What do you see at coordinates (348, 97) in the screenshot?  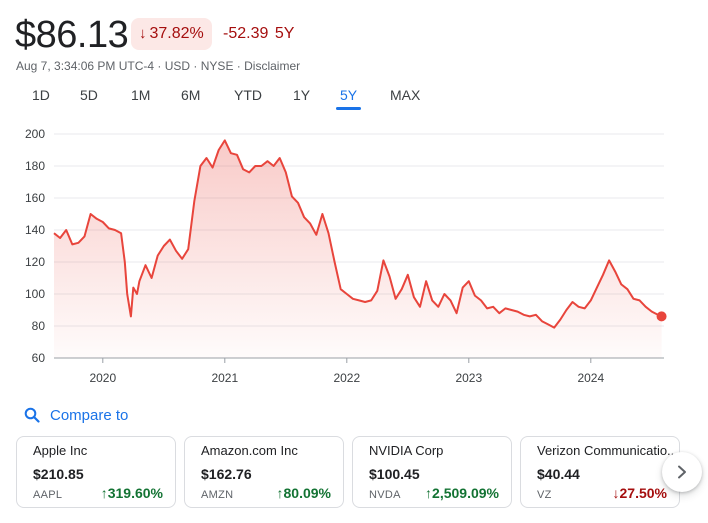 I see `tab-5y: 5Y` at bounding box center [348, 97].